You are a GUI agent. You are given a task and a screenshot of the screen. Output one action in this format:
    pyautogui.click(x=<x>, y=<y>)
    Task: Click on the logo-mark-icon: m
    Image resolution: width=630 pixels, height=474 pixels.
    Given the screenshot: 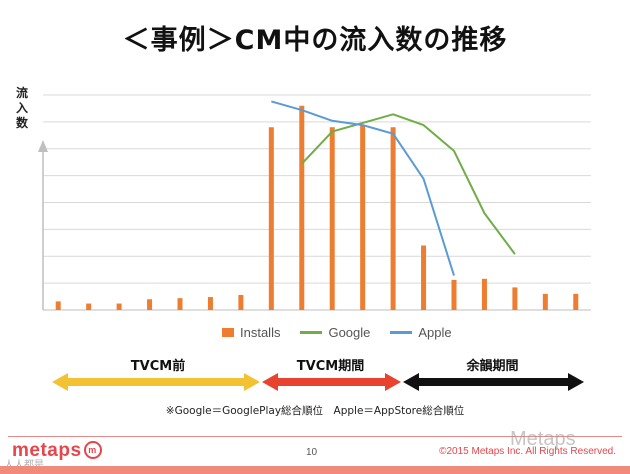 What is the action you would take?
    pyautogui.click(x=92, y=450)
    